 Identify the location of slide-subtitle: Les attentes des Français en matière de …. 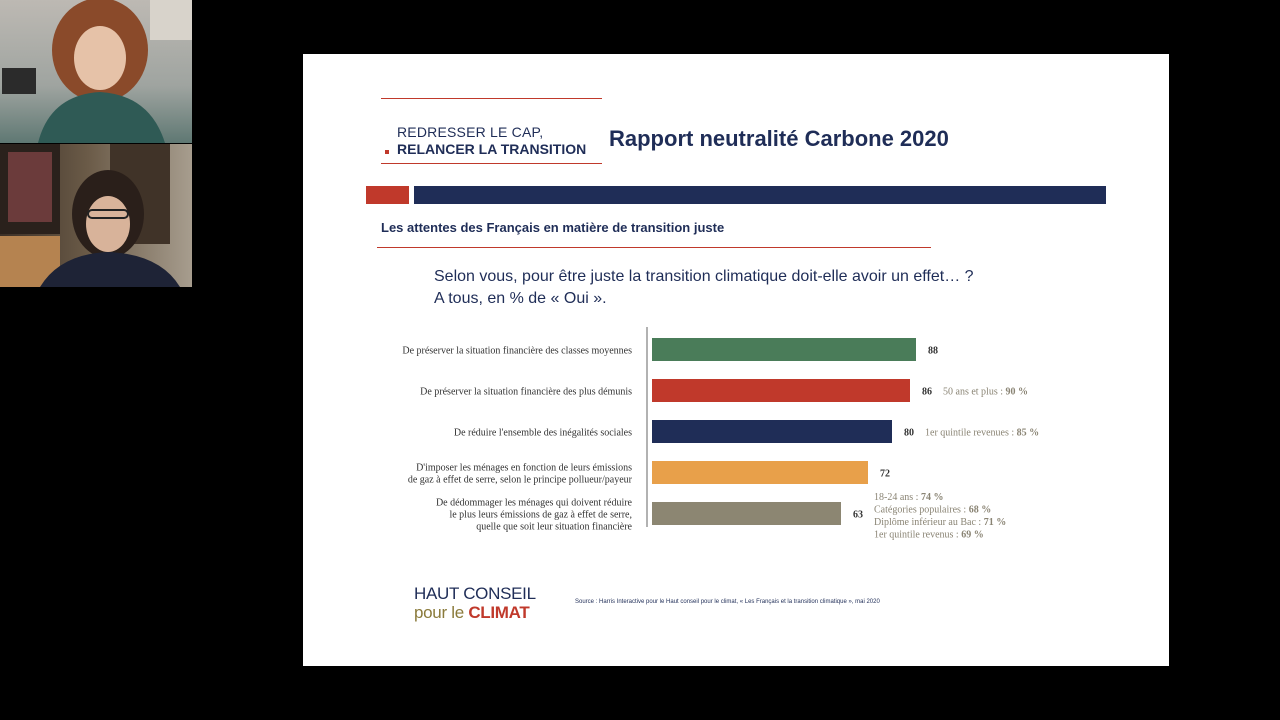
(553, 227).